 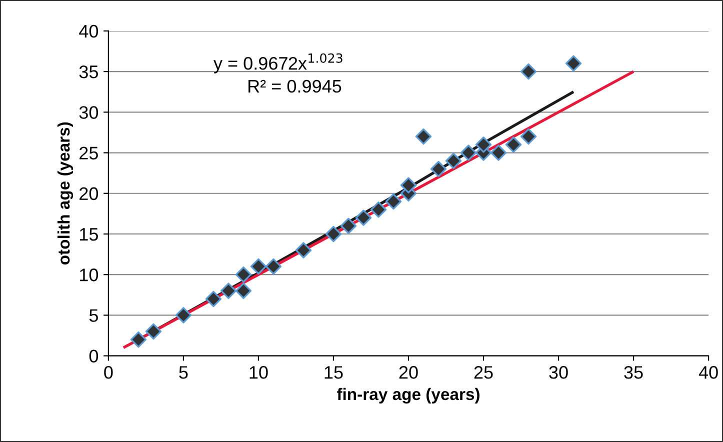 I want to click on x-tick-label: 35, so click(x=633, y=372).